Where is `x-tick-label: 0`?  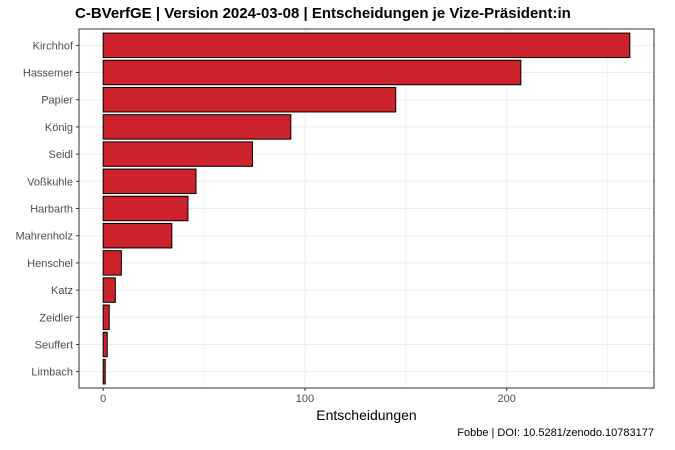
x-tick-label: 0 is located at coordinates (103, 399).